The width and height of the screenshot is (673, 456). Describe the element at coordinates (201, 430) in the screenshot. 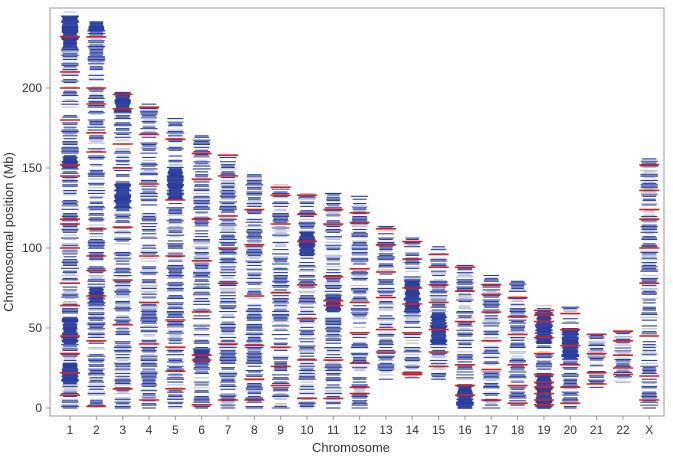

I see `x-tick-label-6: 6` at that location.